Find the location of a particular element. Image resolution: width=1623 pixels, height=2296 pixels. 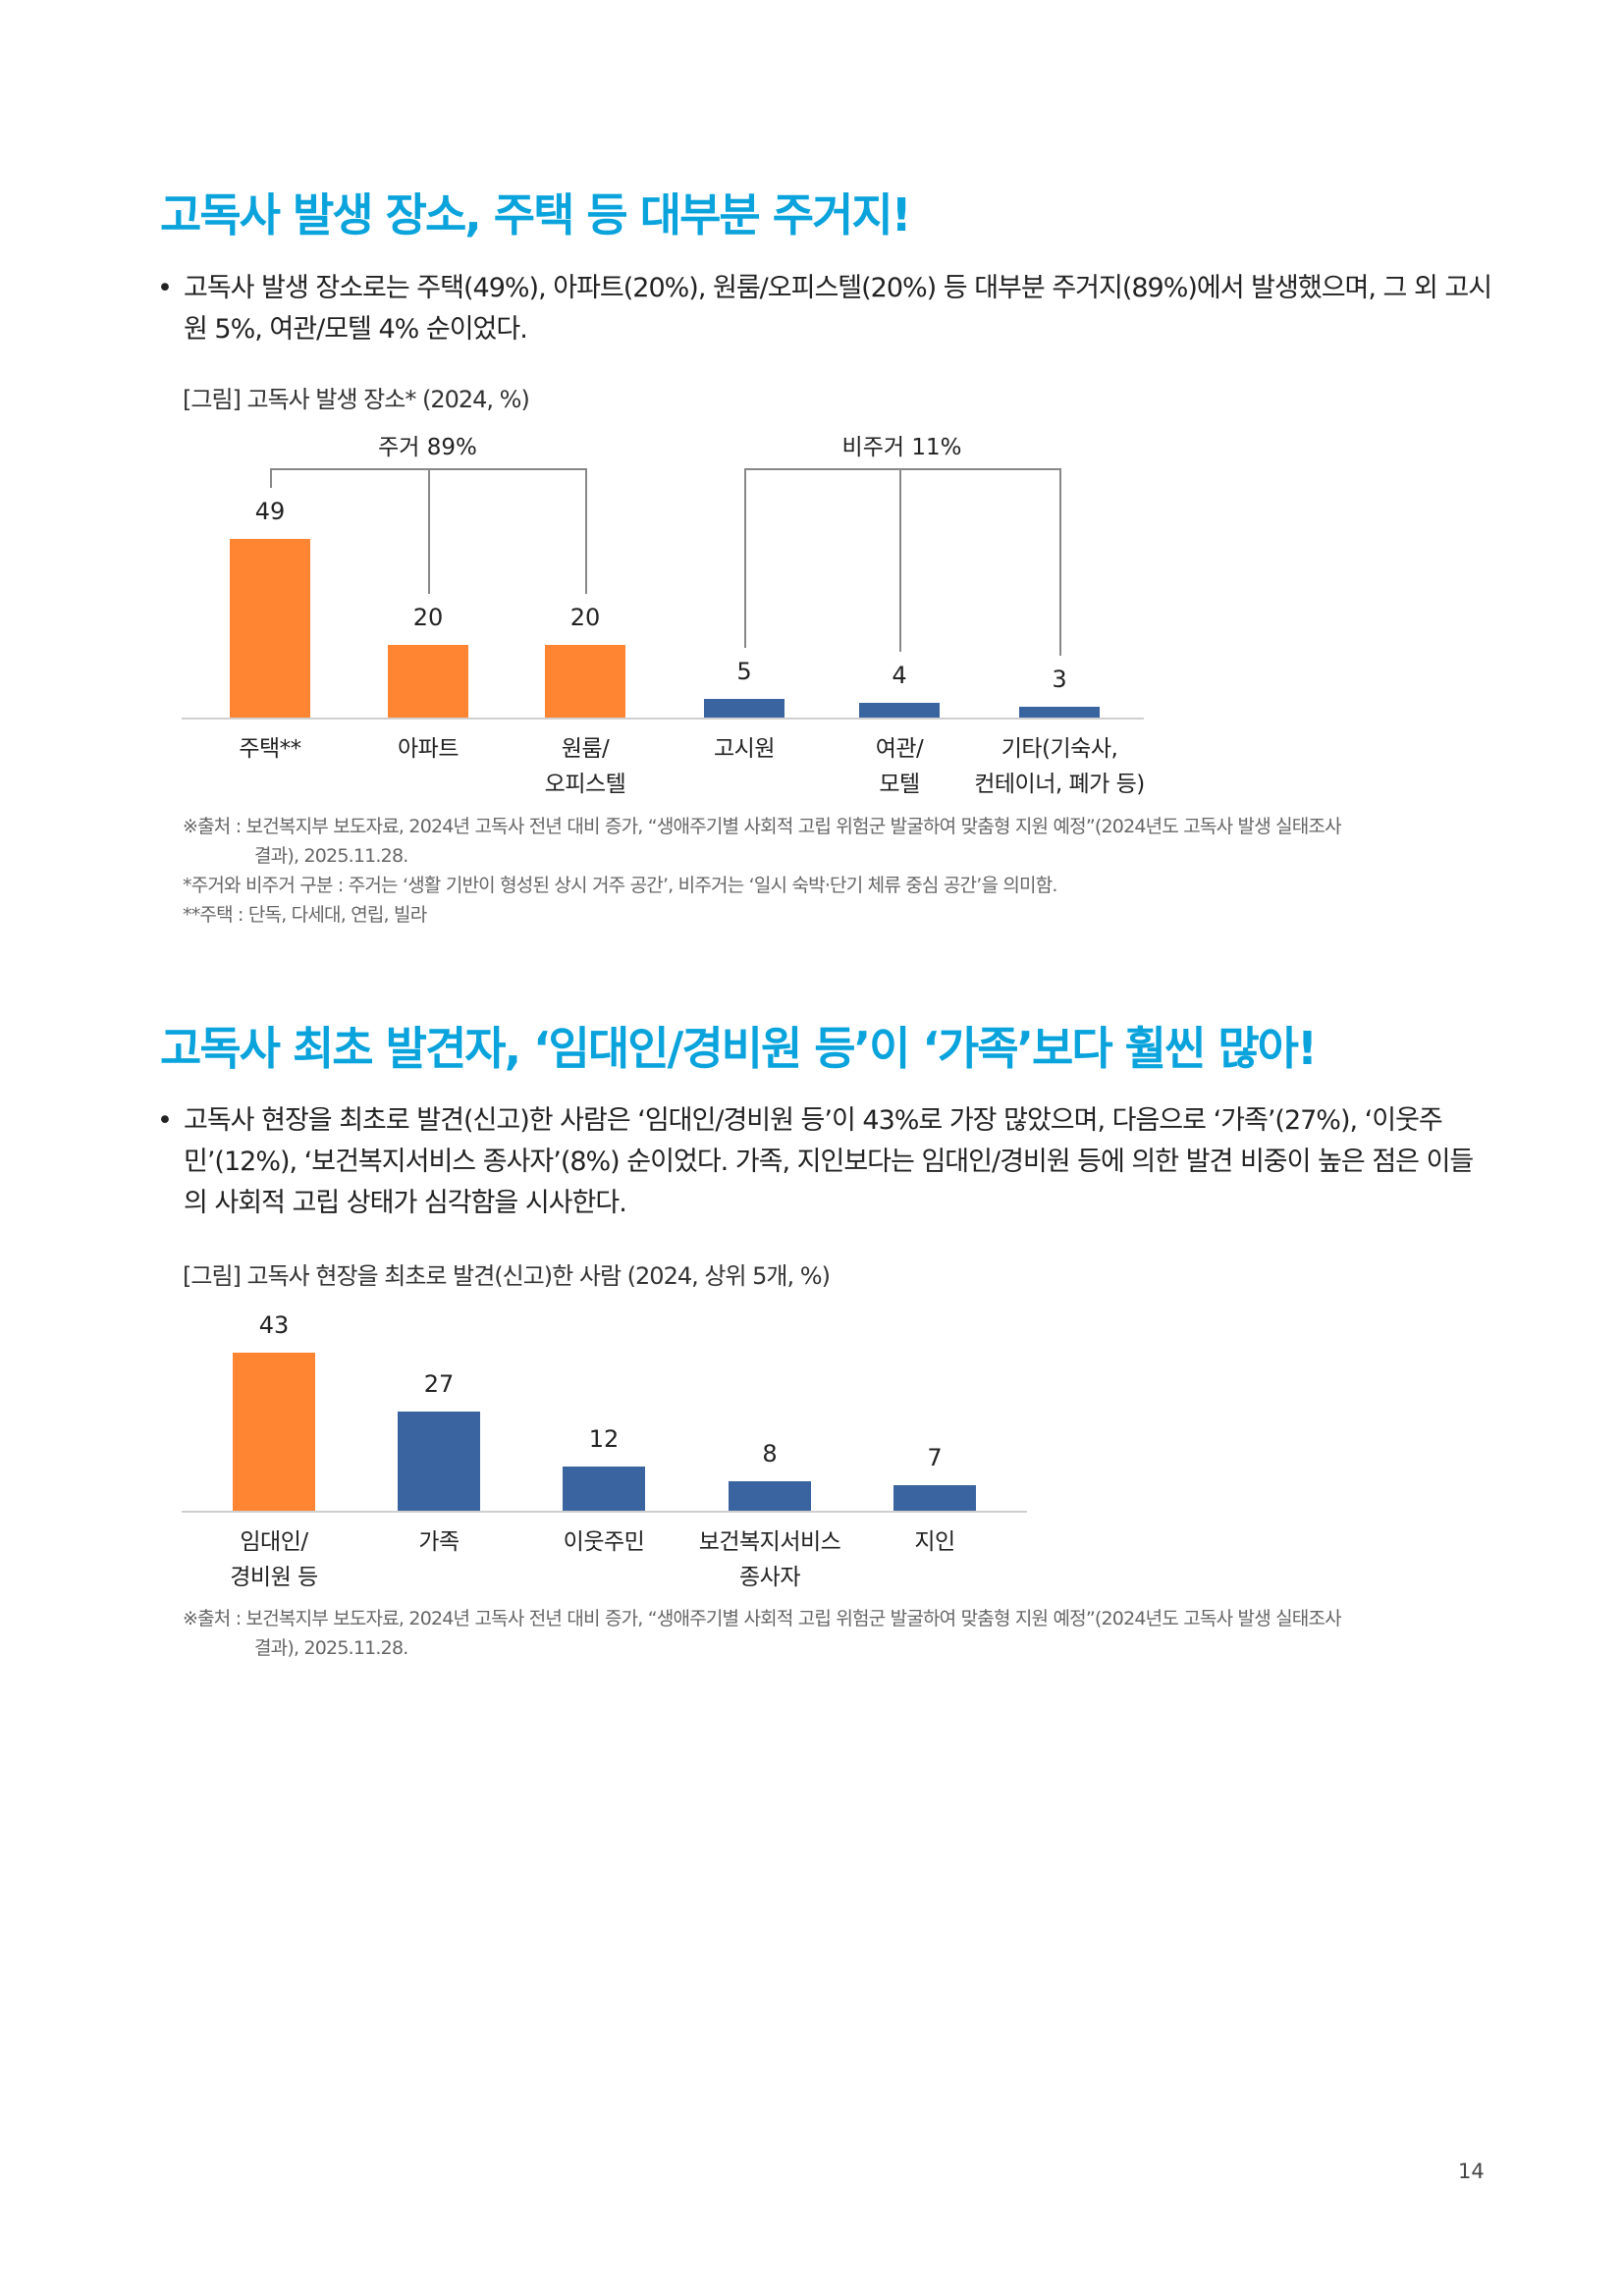

data-label: 3 is located at coordinates (1059, 679).